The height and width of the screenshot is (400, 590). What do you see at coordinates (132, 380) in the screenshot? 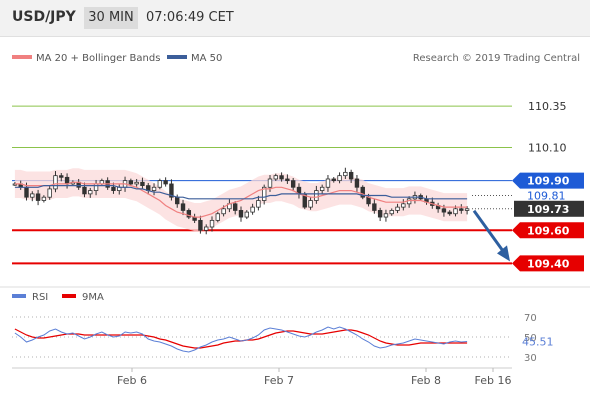
I see `x-tick-label: Feb 6` at bounding box center [132, 380].